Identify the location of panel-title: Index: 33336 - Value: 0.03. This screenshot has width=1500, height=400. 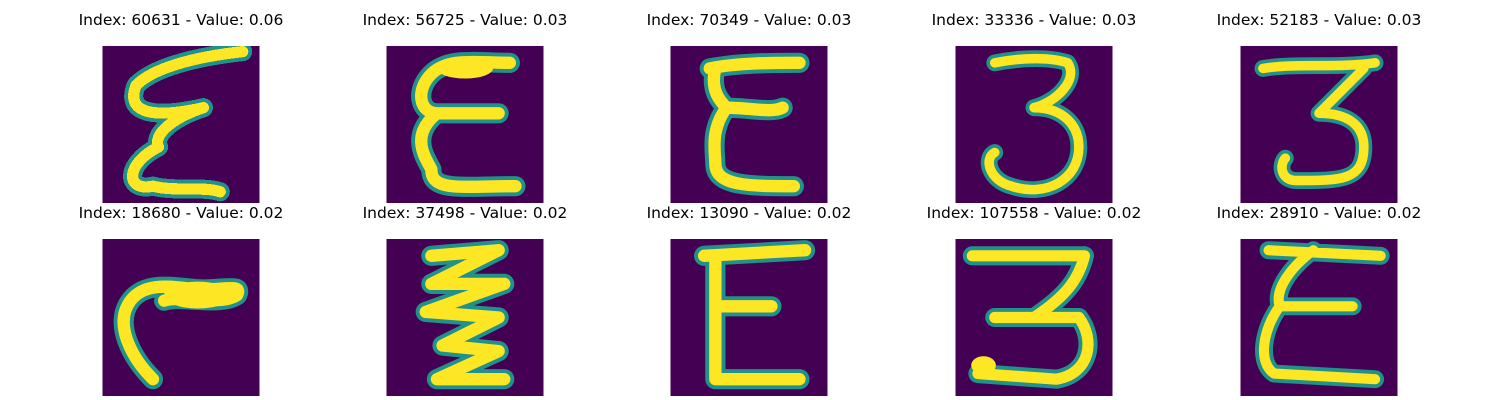
(1034, 20).